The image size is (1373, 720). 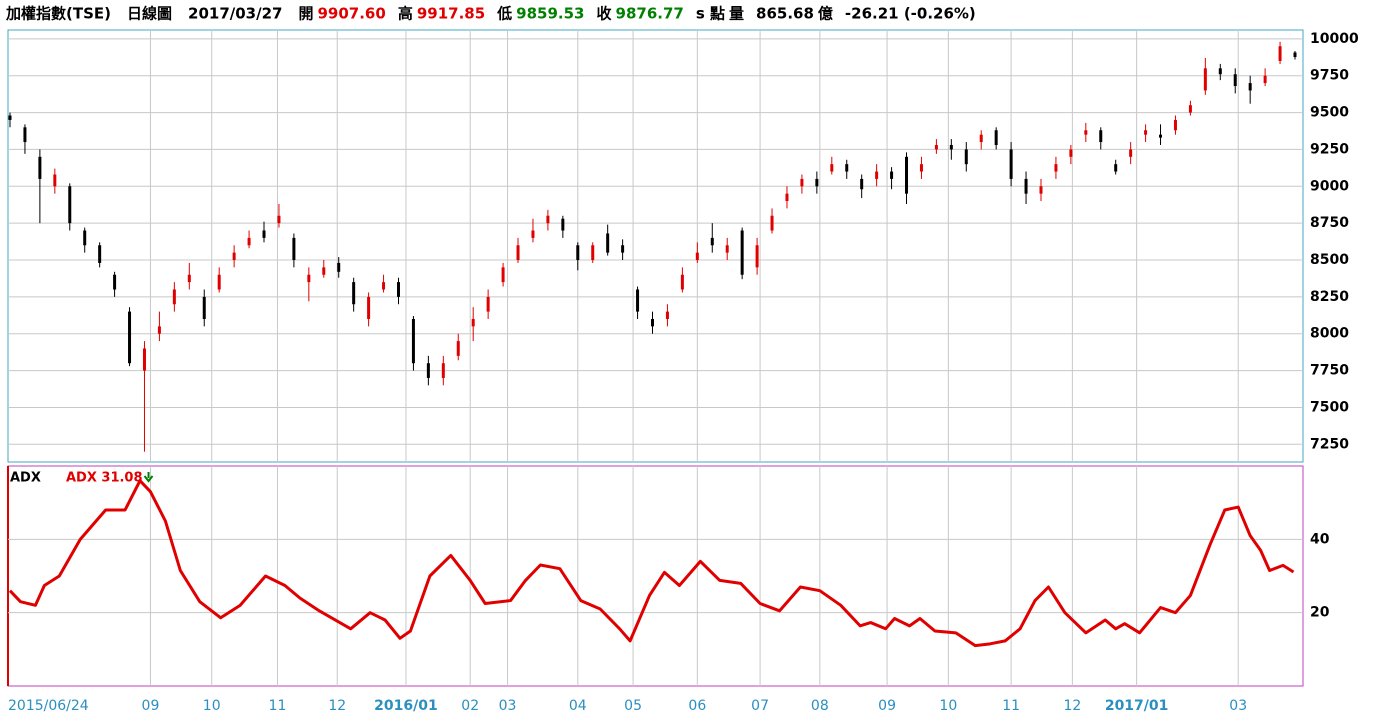 I want to click on header-text: 9876.77, so click(x=650, y=14).